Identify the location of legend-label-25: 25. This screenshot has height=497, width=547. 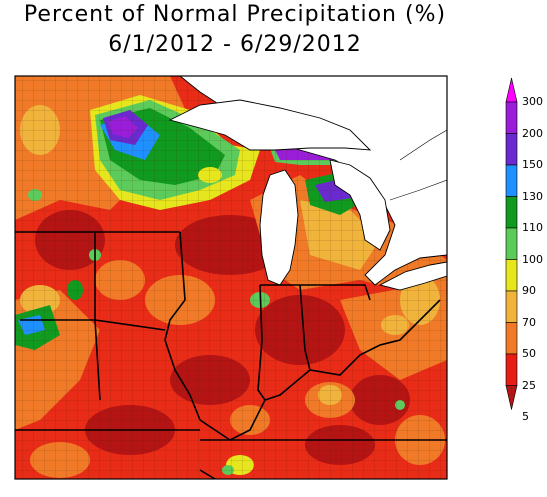
(529, 385).